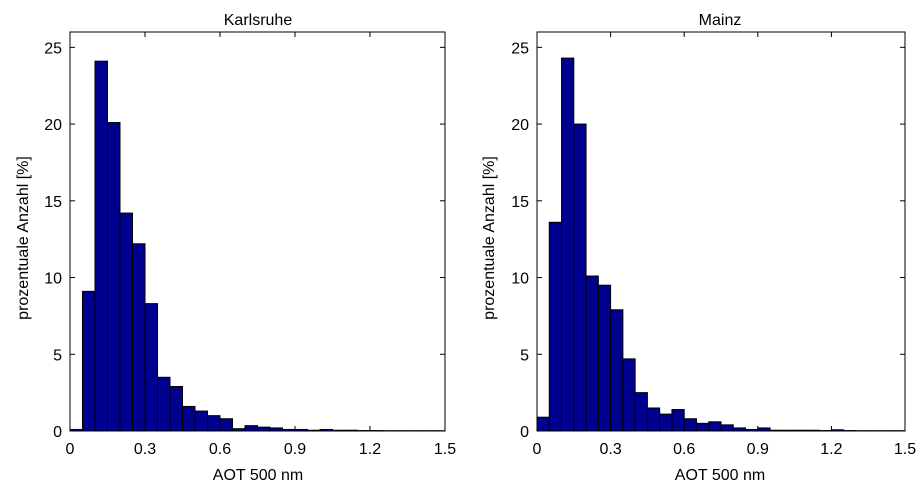 This screenshot has height=490, width=921. Describe the element at coordinates (53, 48) in the screenshot. I see `karlsruhe-ytick-label: 25` at that location.